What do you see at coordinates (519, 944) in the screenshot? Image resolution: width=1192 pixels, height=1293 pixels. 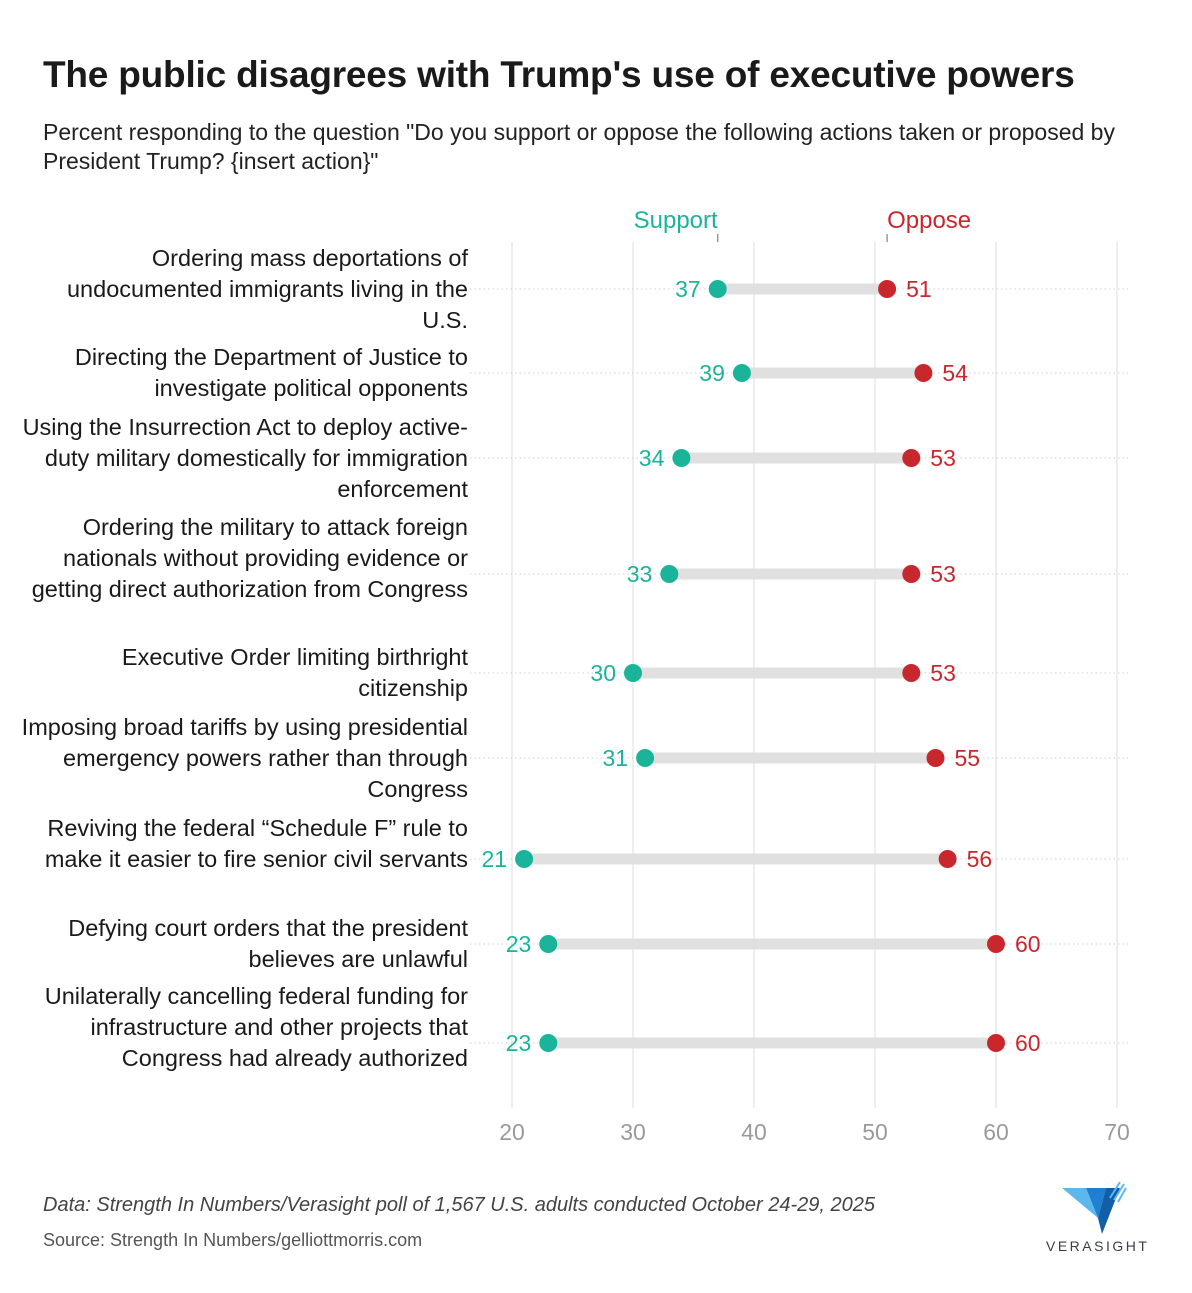 I see `support-value-7: 23` at bounding box center [519, 944].